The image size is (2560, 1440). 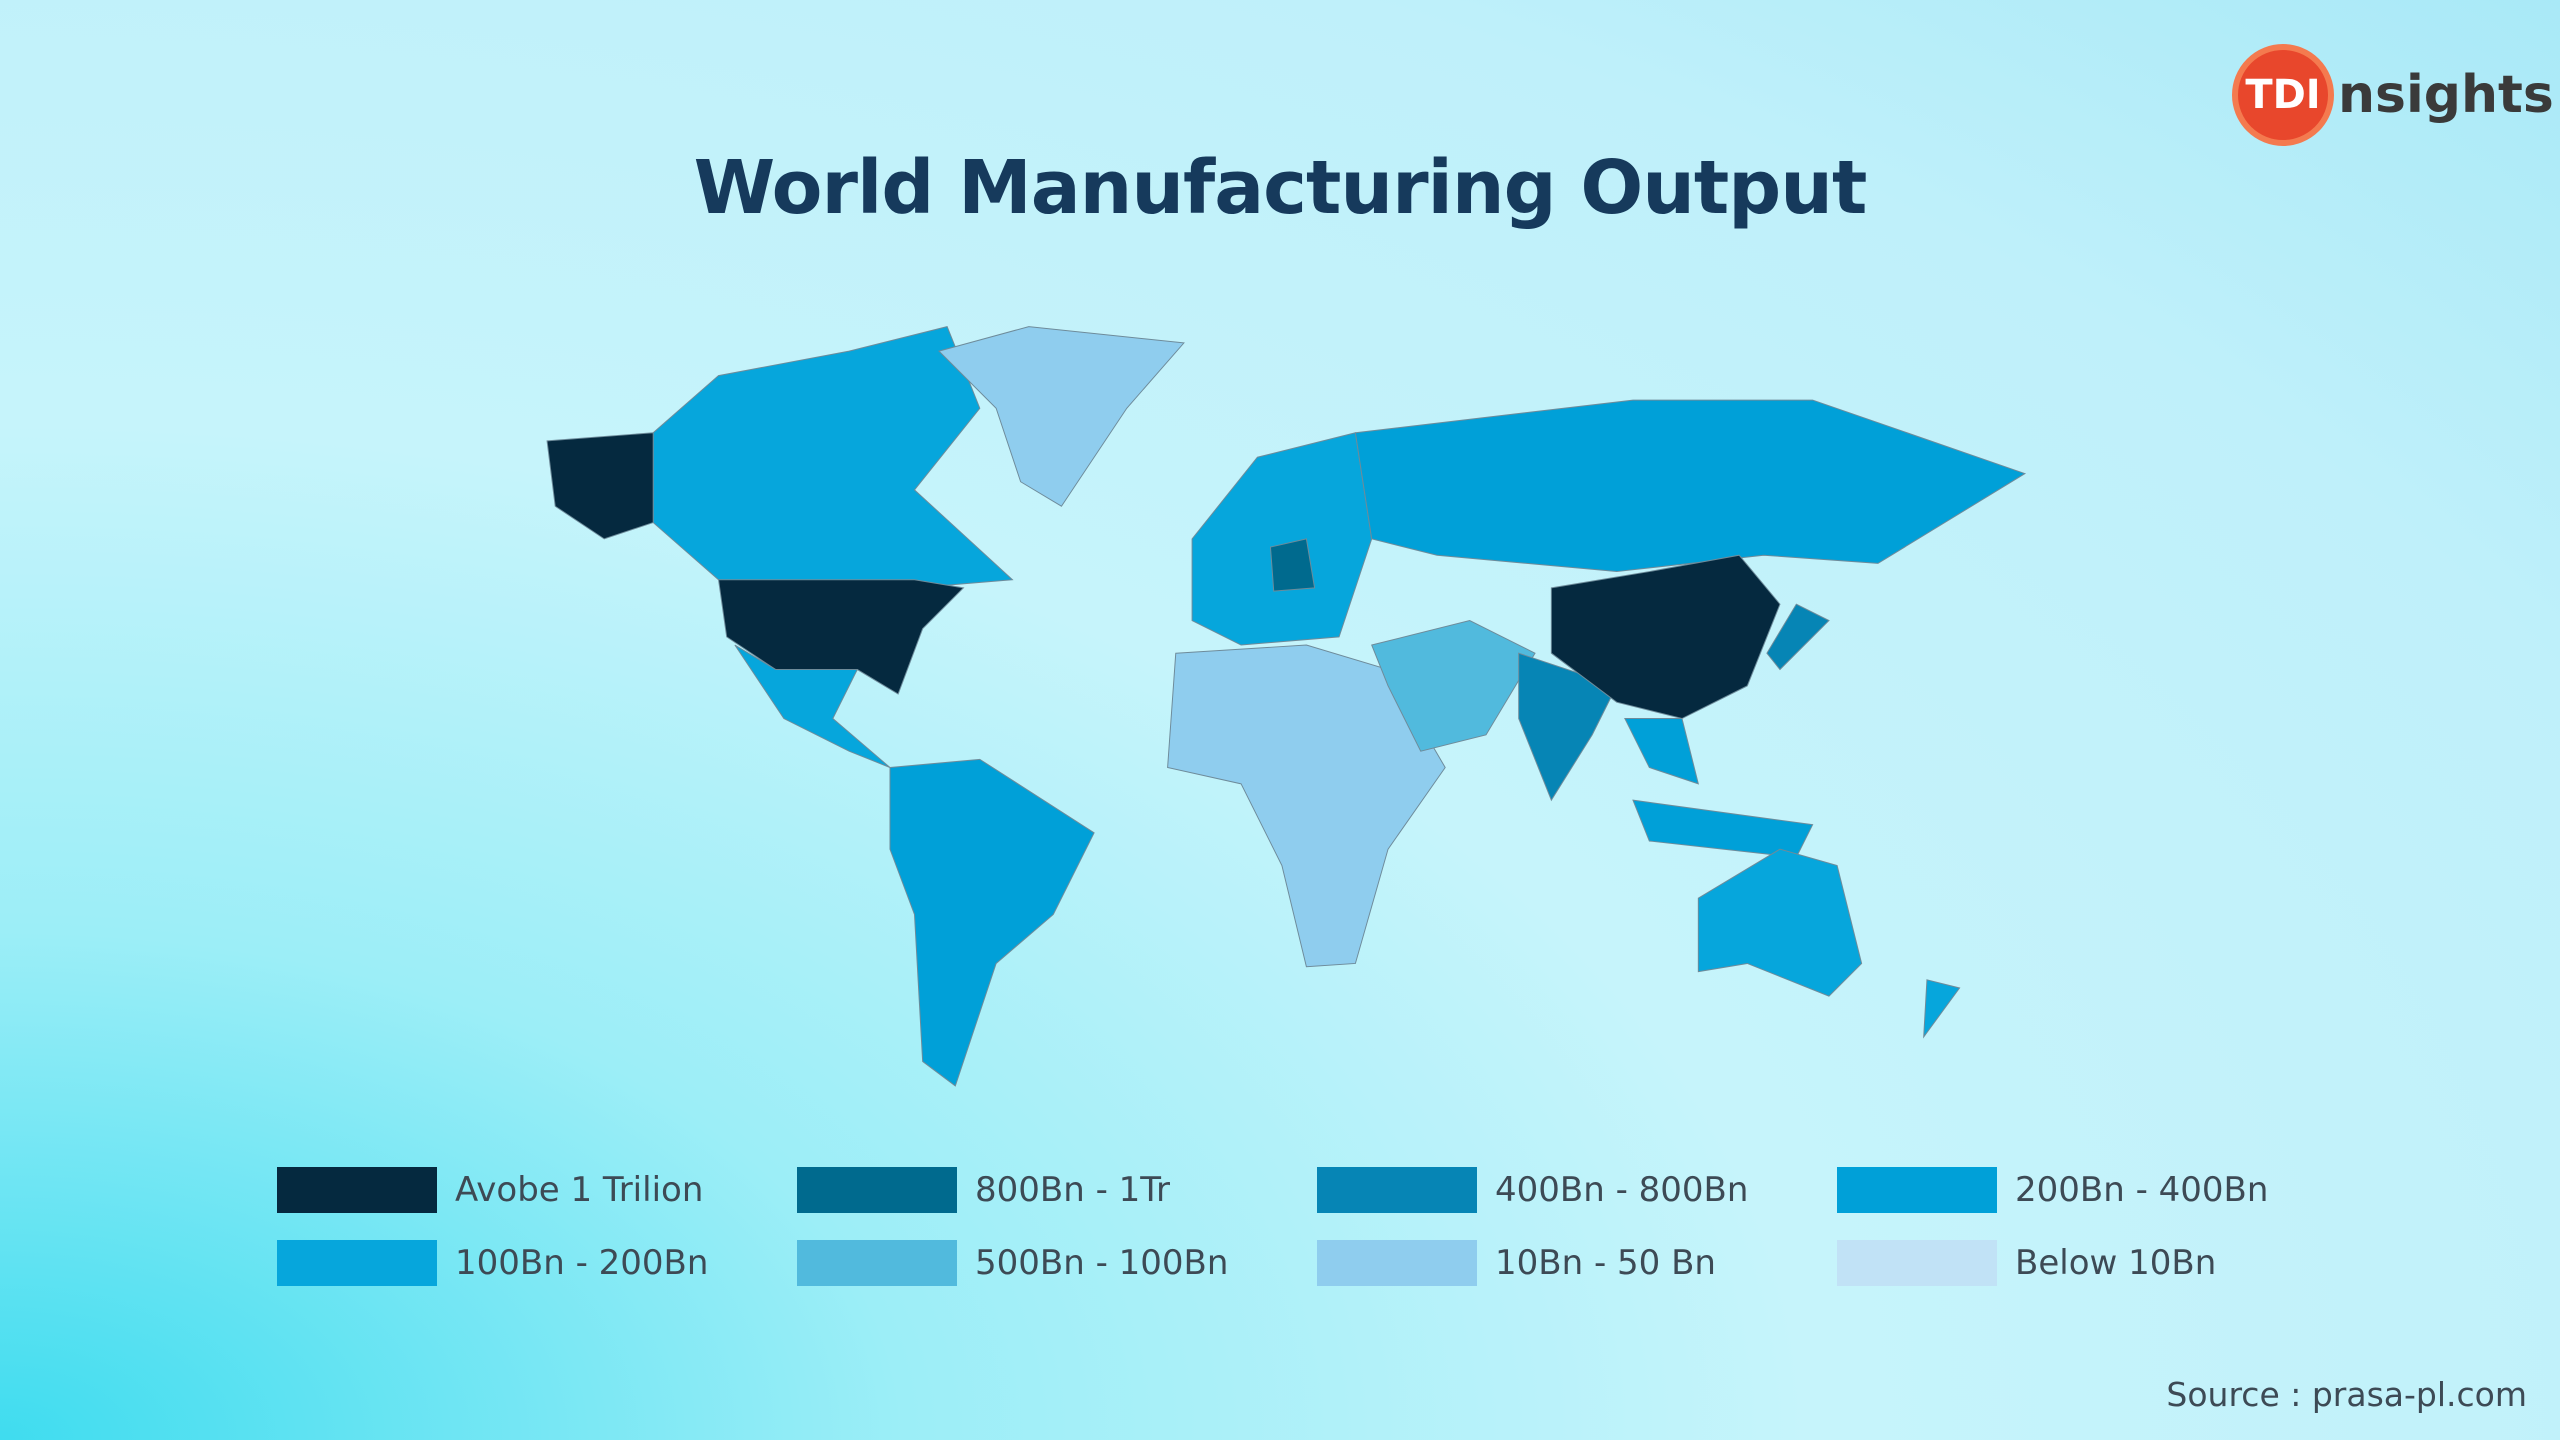 What do you see at coordinates (1102, 1263) in the screenshot?
I see `legend-label: 500Bn - 100Bn` at bounding box center [1102, 1263].